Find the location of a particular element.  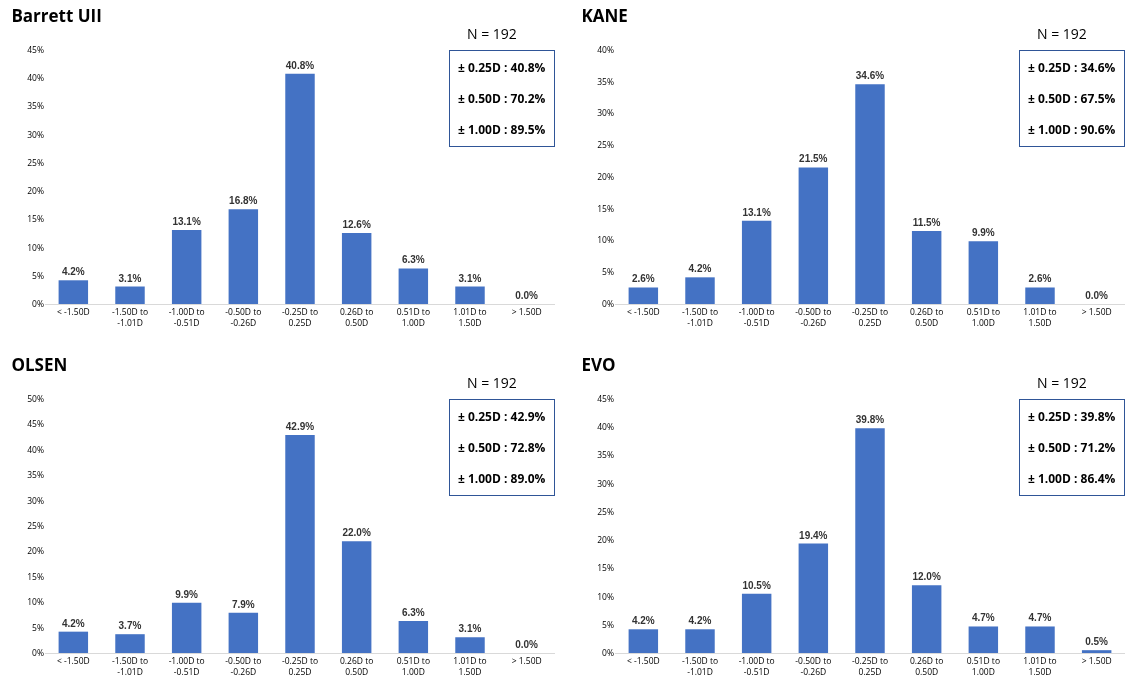

y-tick-label: 30% is located at coordinates (35, 500).